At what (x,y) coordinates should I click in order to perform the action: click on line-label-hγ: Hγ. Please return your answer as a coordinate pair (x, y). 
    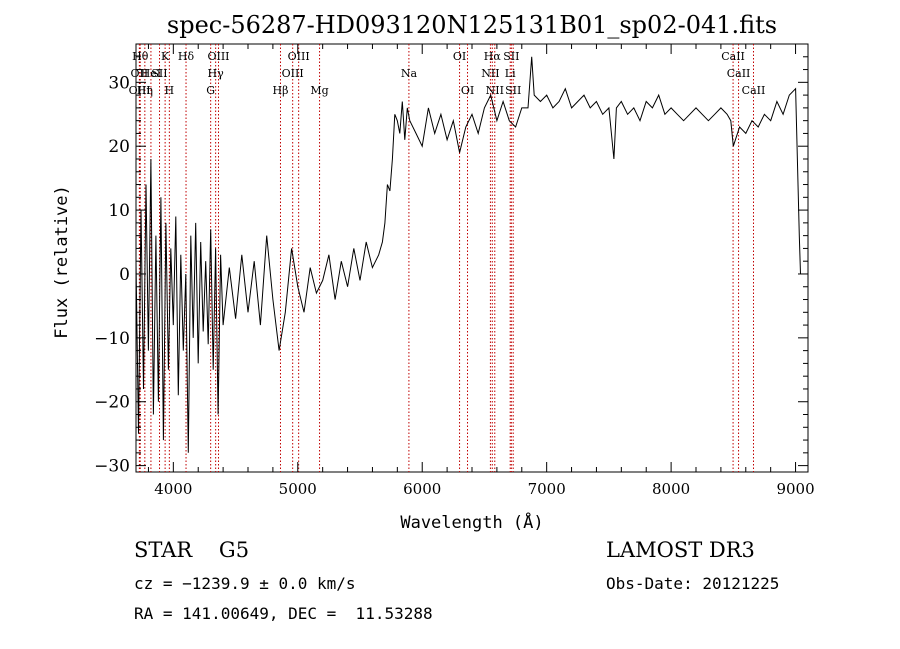
    Looking at the image, I should click on (216, 73).